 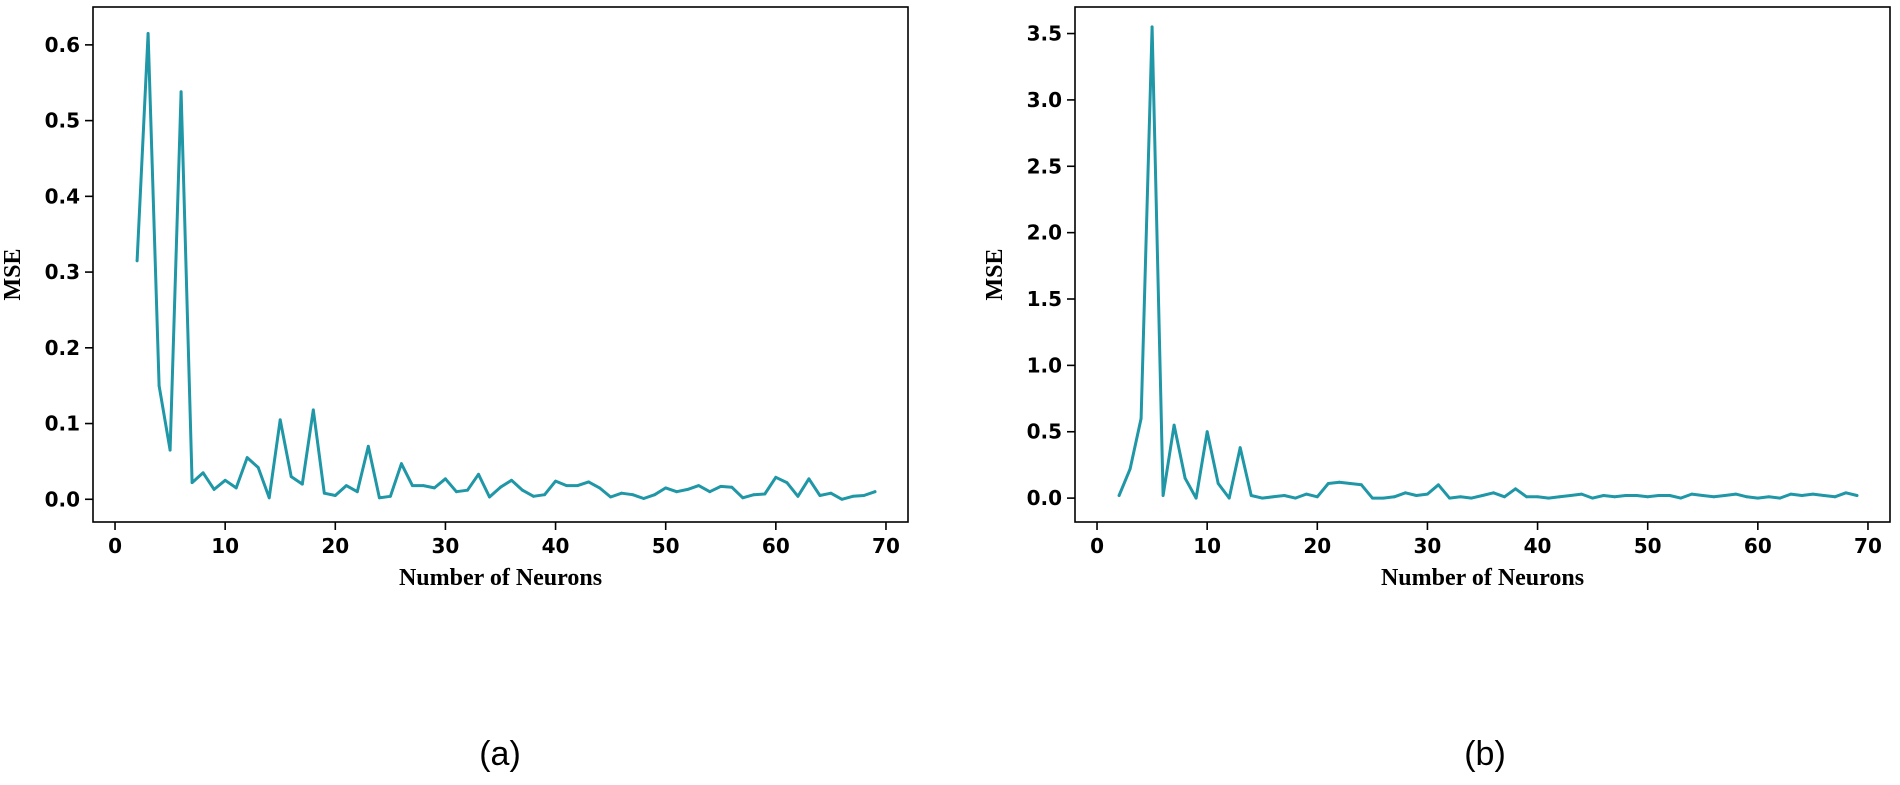 I want to click on x-tick-label: 50, so click(x=666, y=546).